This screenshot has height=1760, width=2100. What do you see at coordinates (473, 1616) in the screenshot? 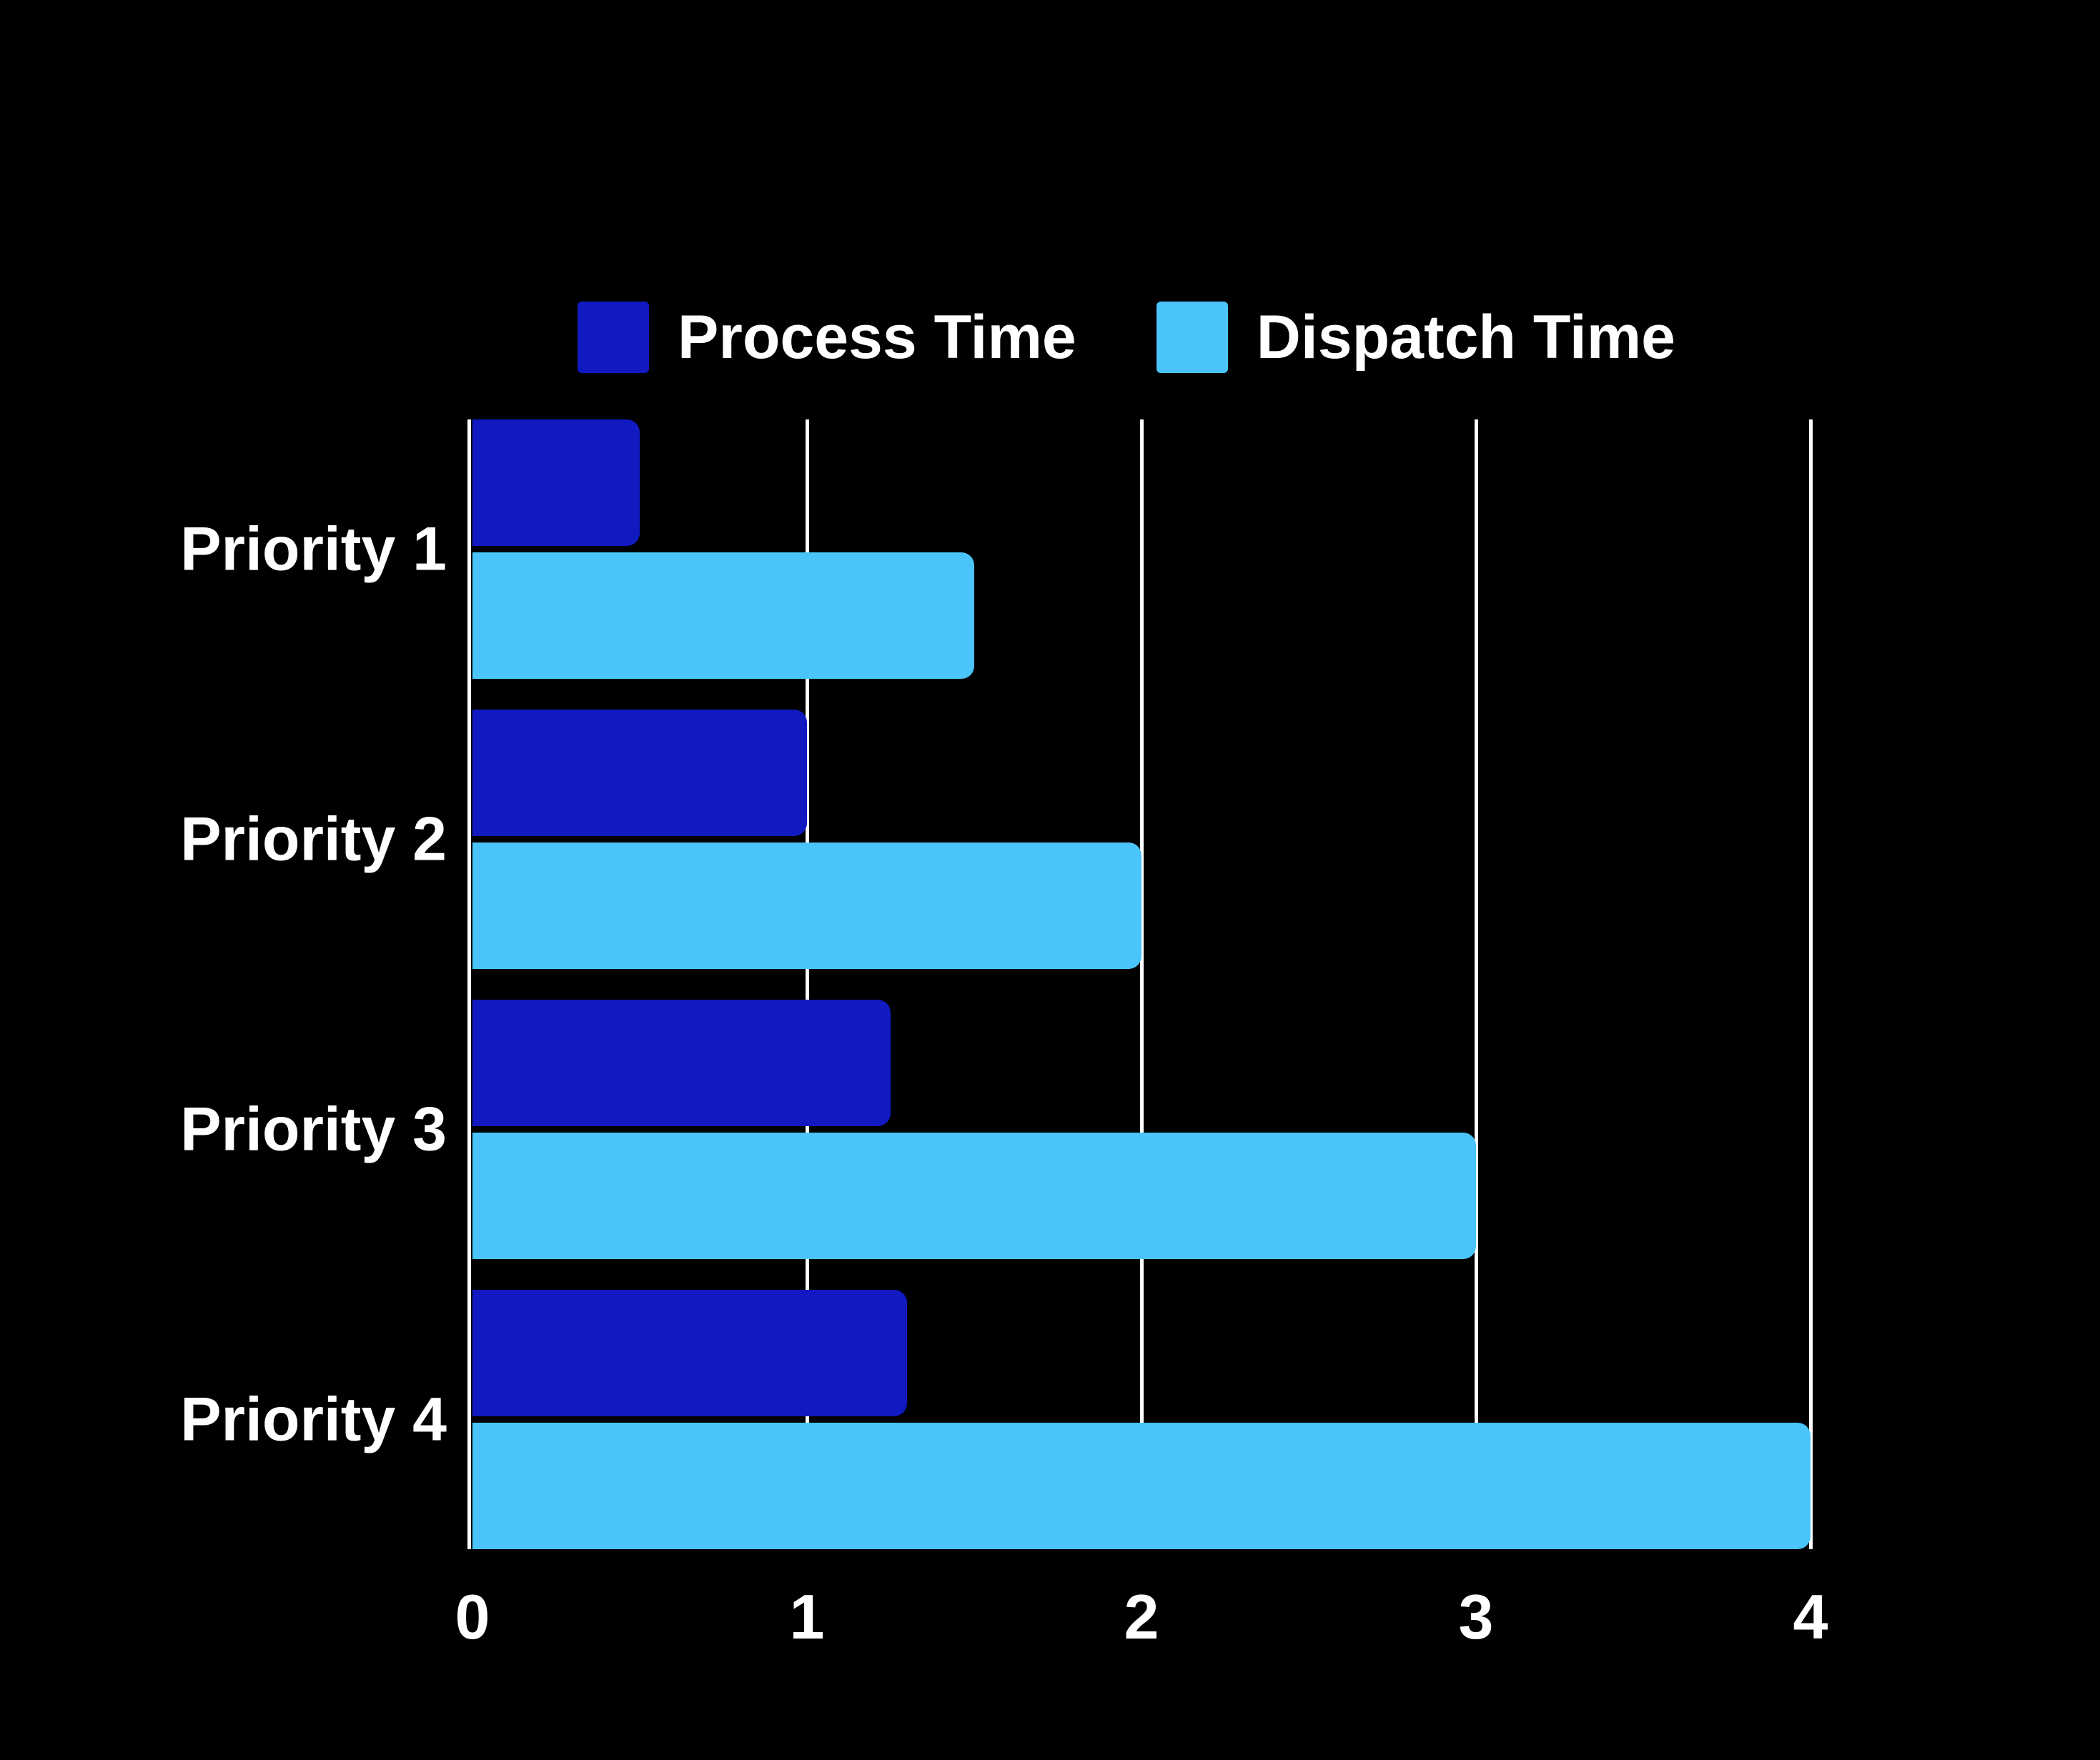
I see `x-tick-label-0: 0` at bounding box center [473, 1616].